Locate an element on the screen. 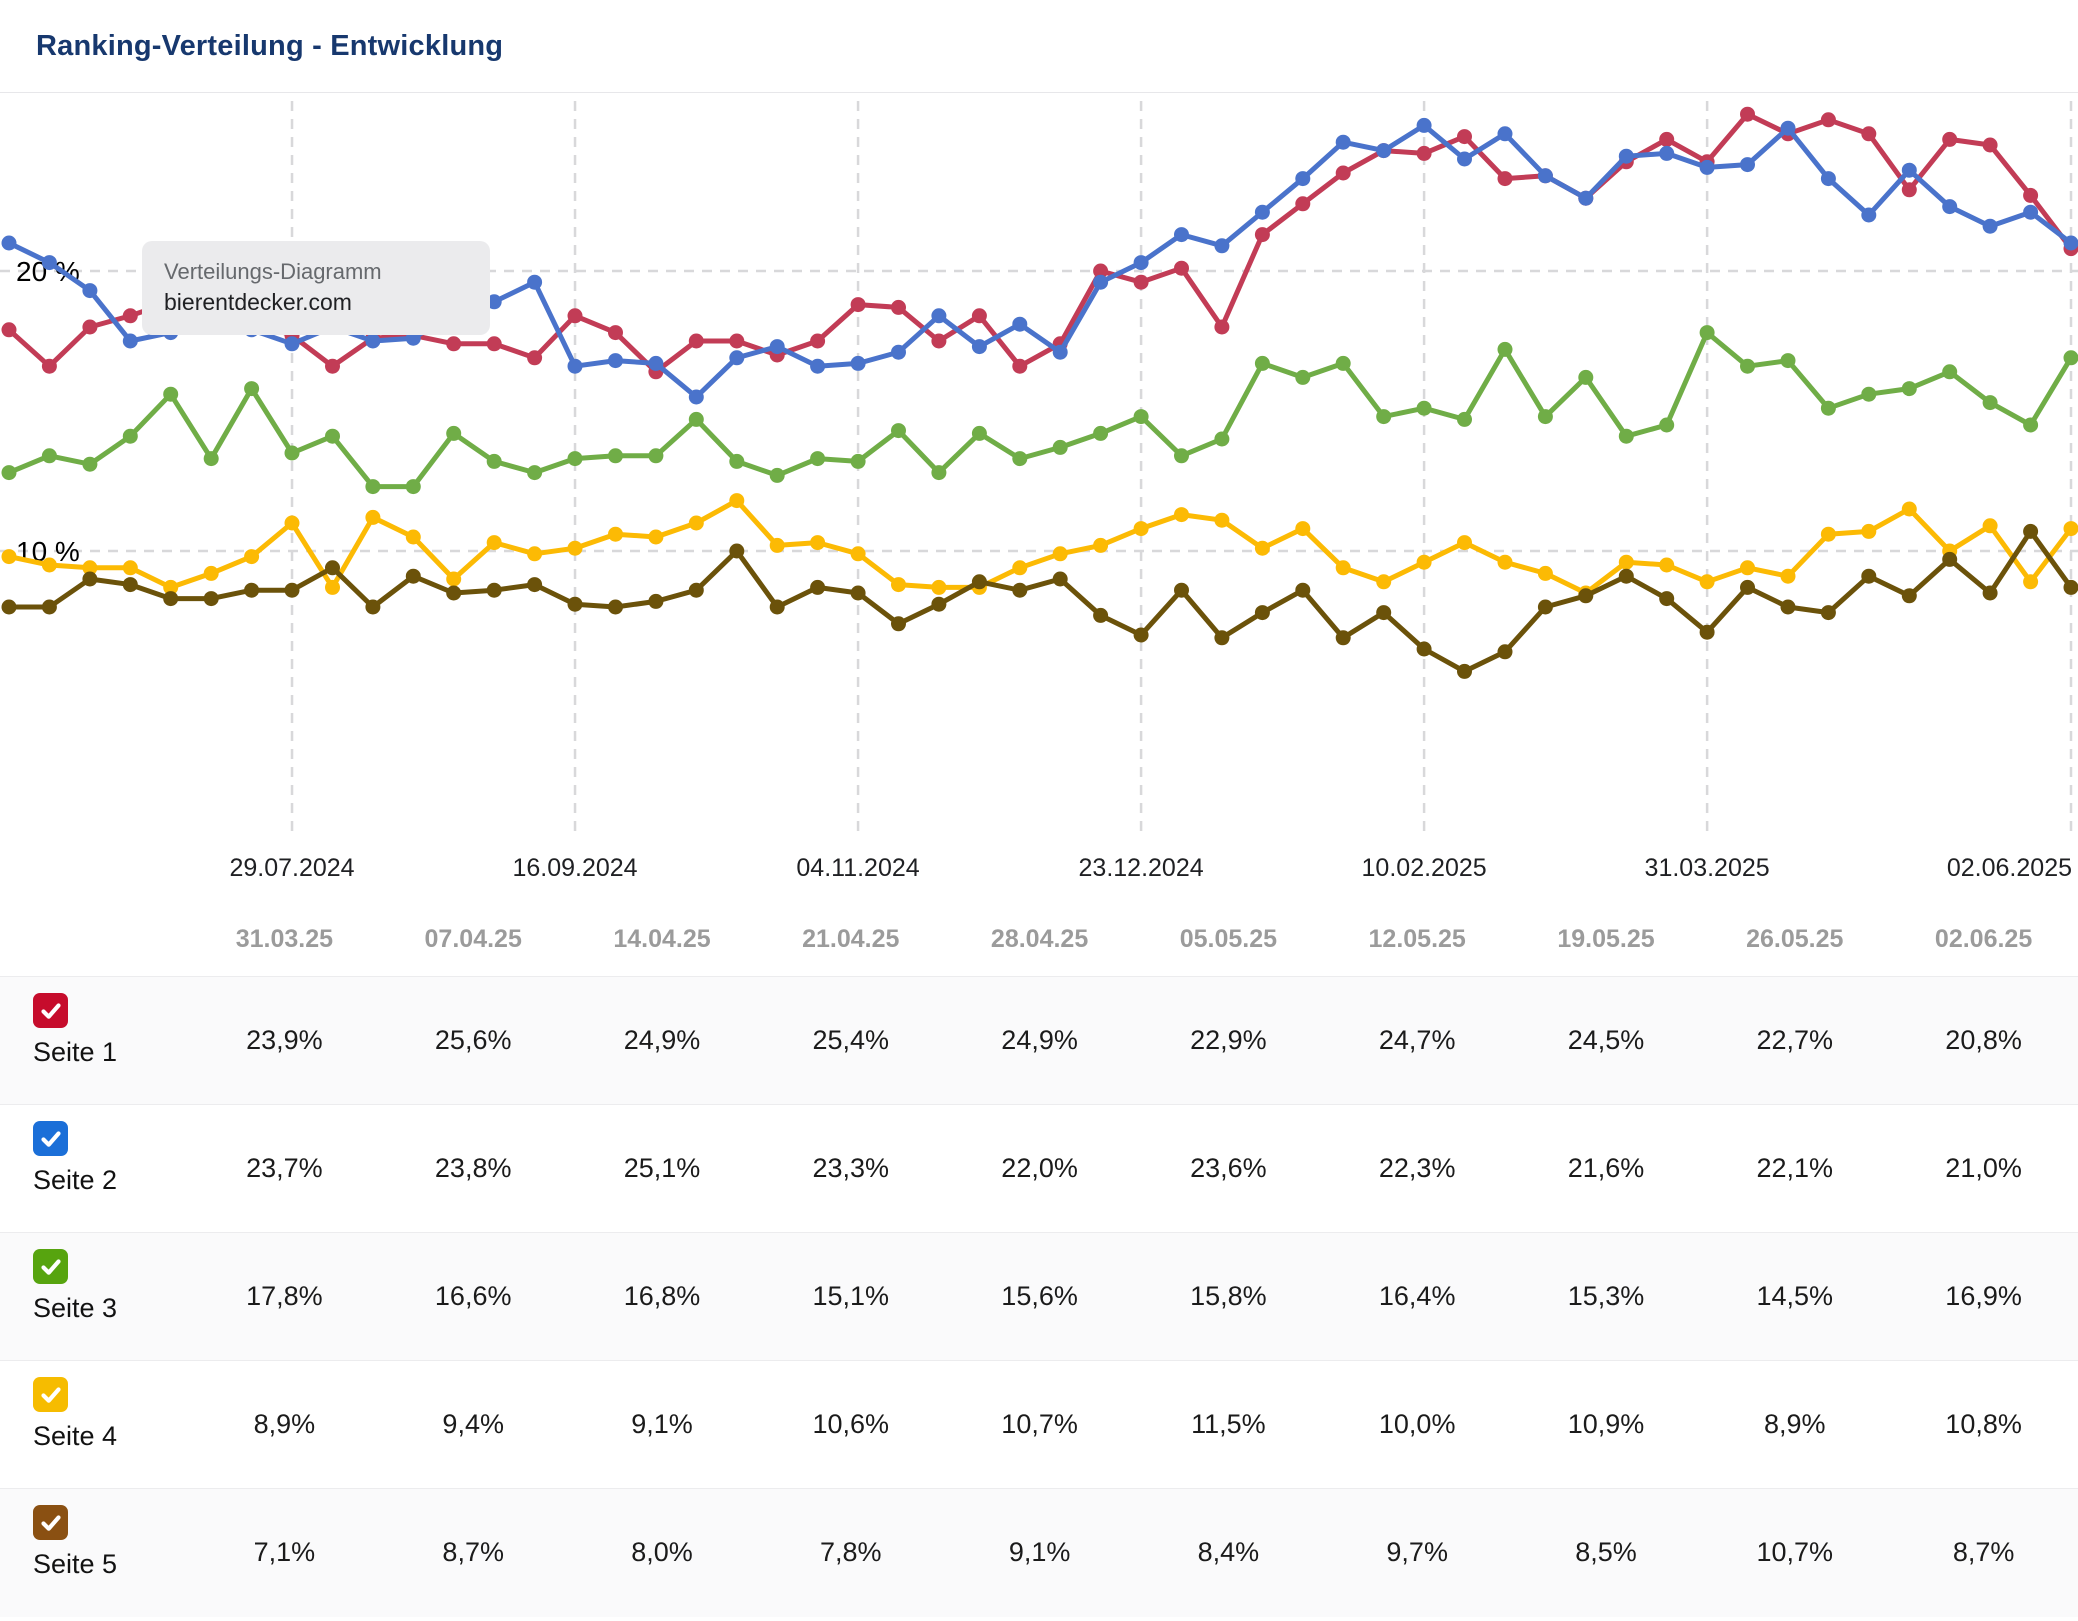 This screenshot has width=2078, height=1621. seite-5-checkbox is located at coordinates (50, 1522).